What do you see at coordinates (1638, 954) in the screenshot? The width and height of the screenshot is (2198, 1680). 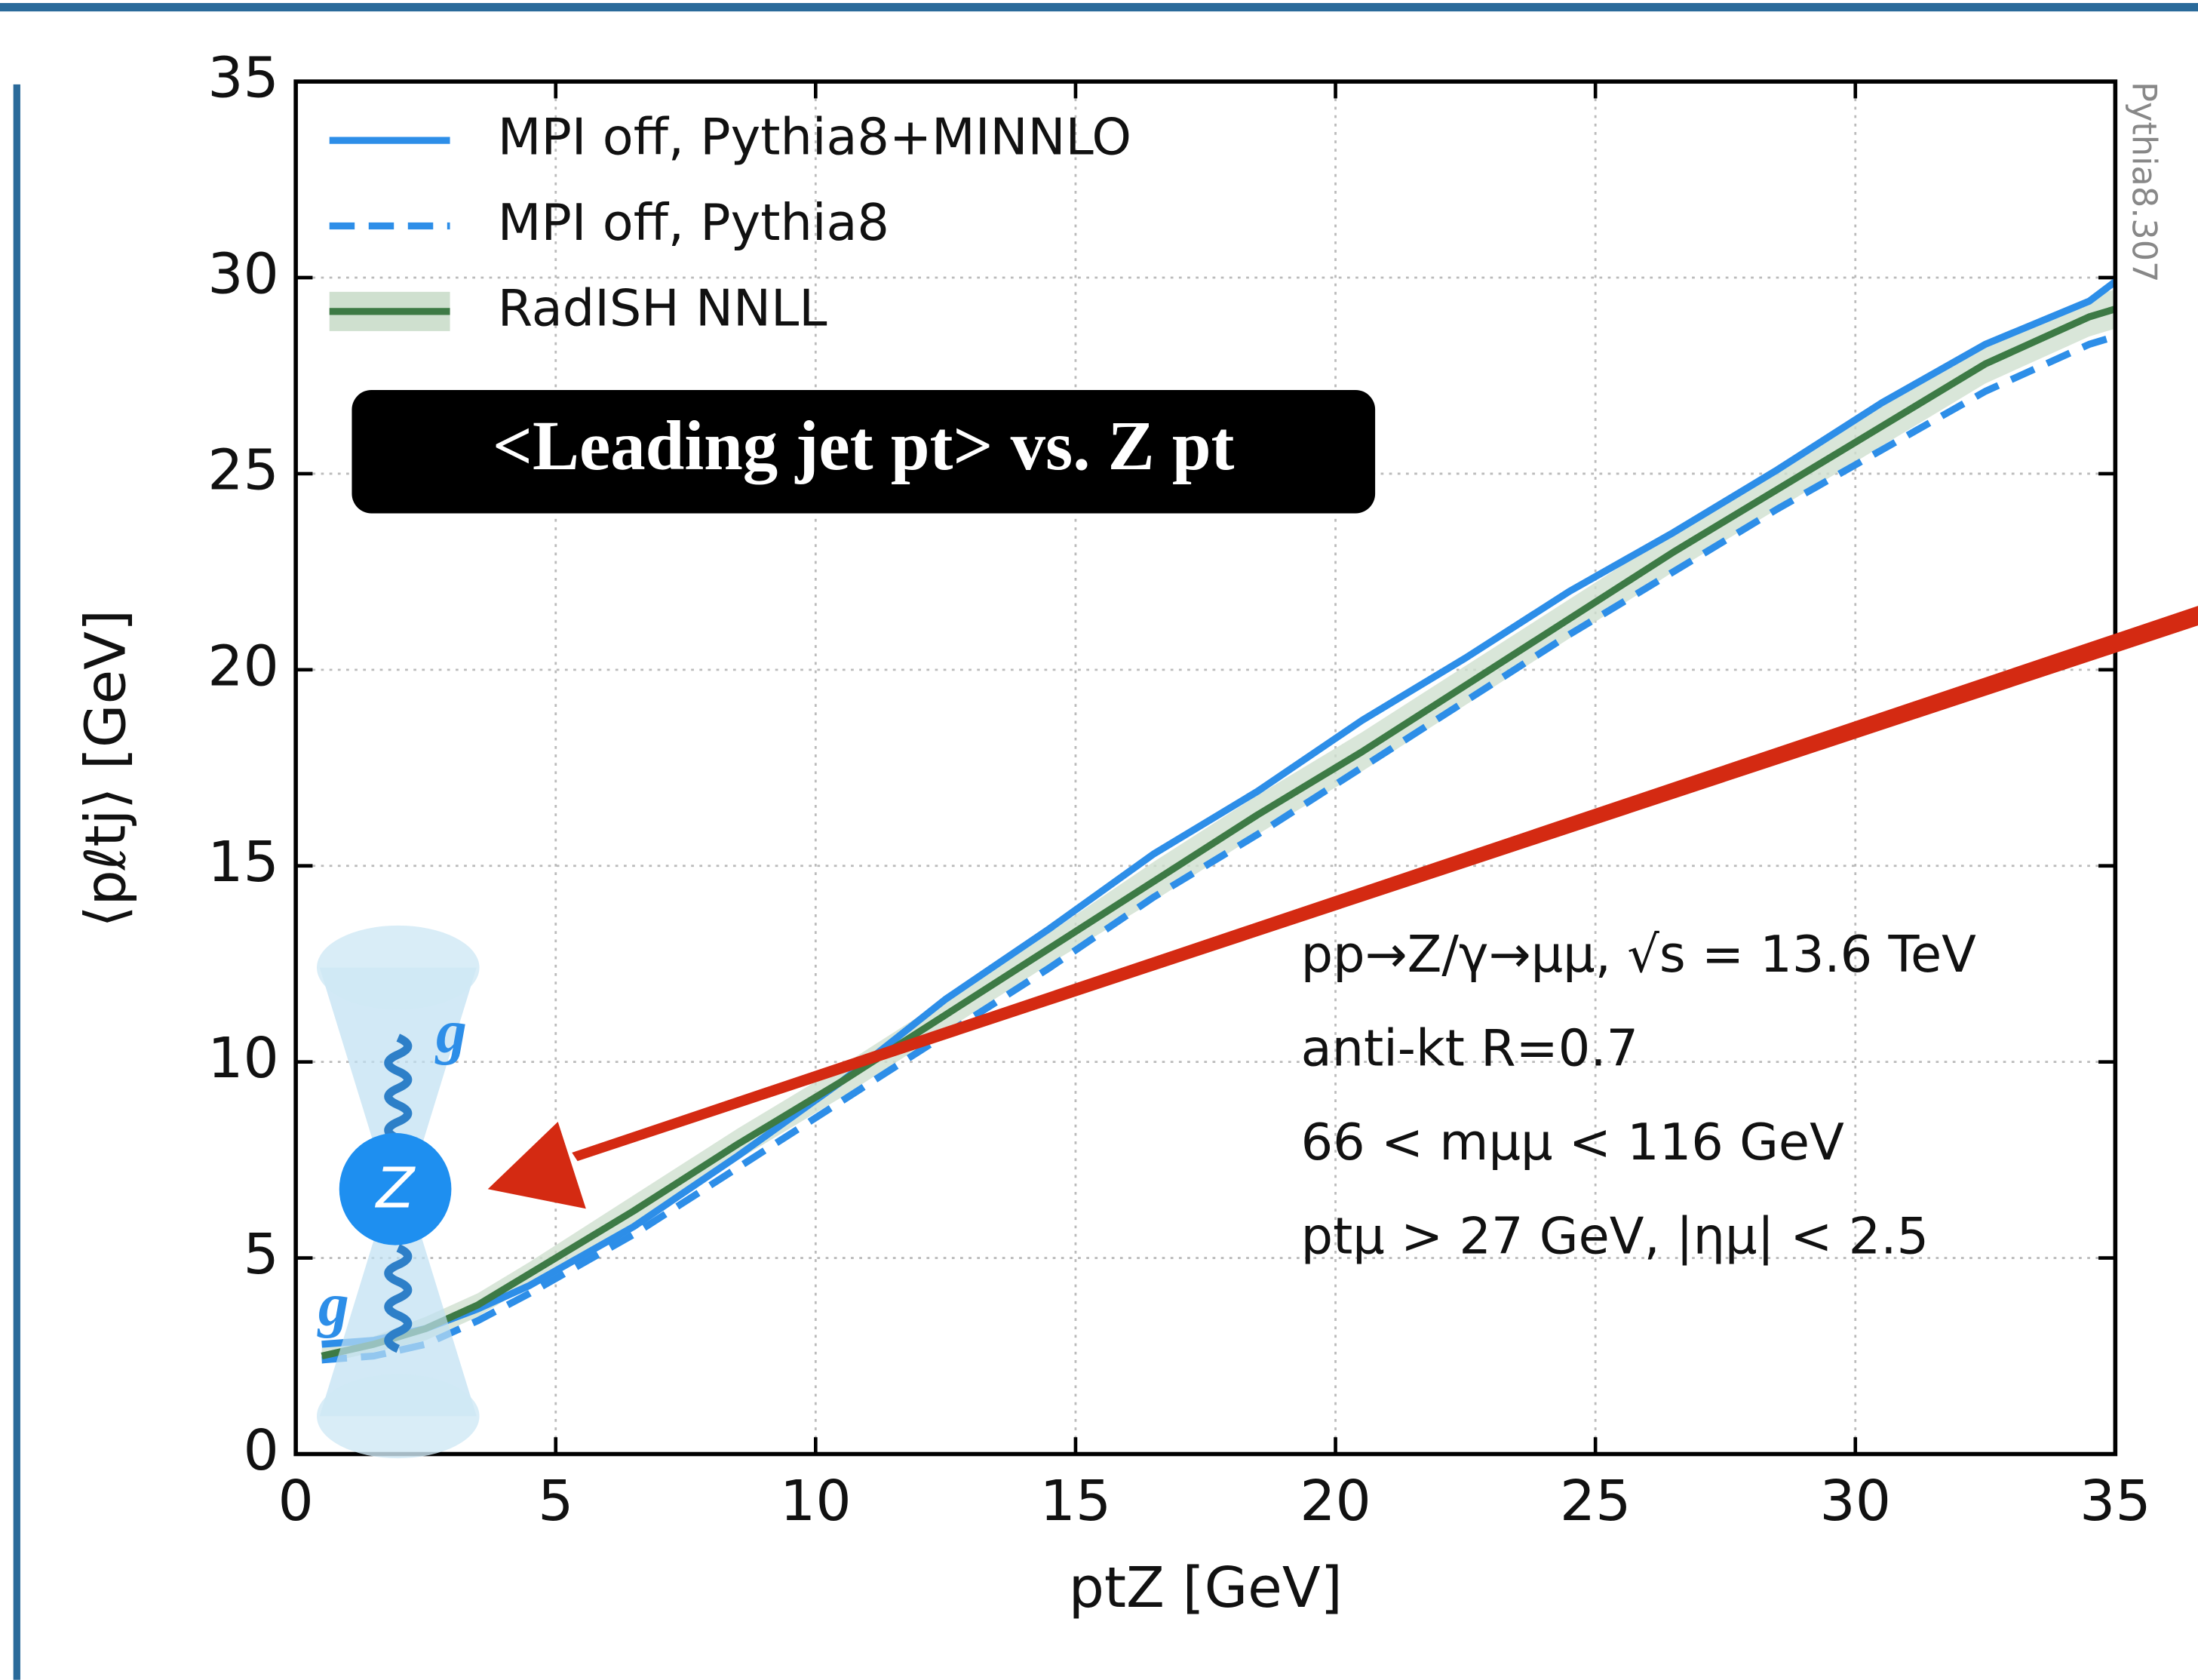 I see `annotation: pp→Z/γ→μμ, √s = 13.6 TeV` at bounding box center [1638, 954].